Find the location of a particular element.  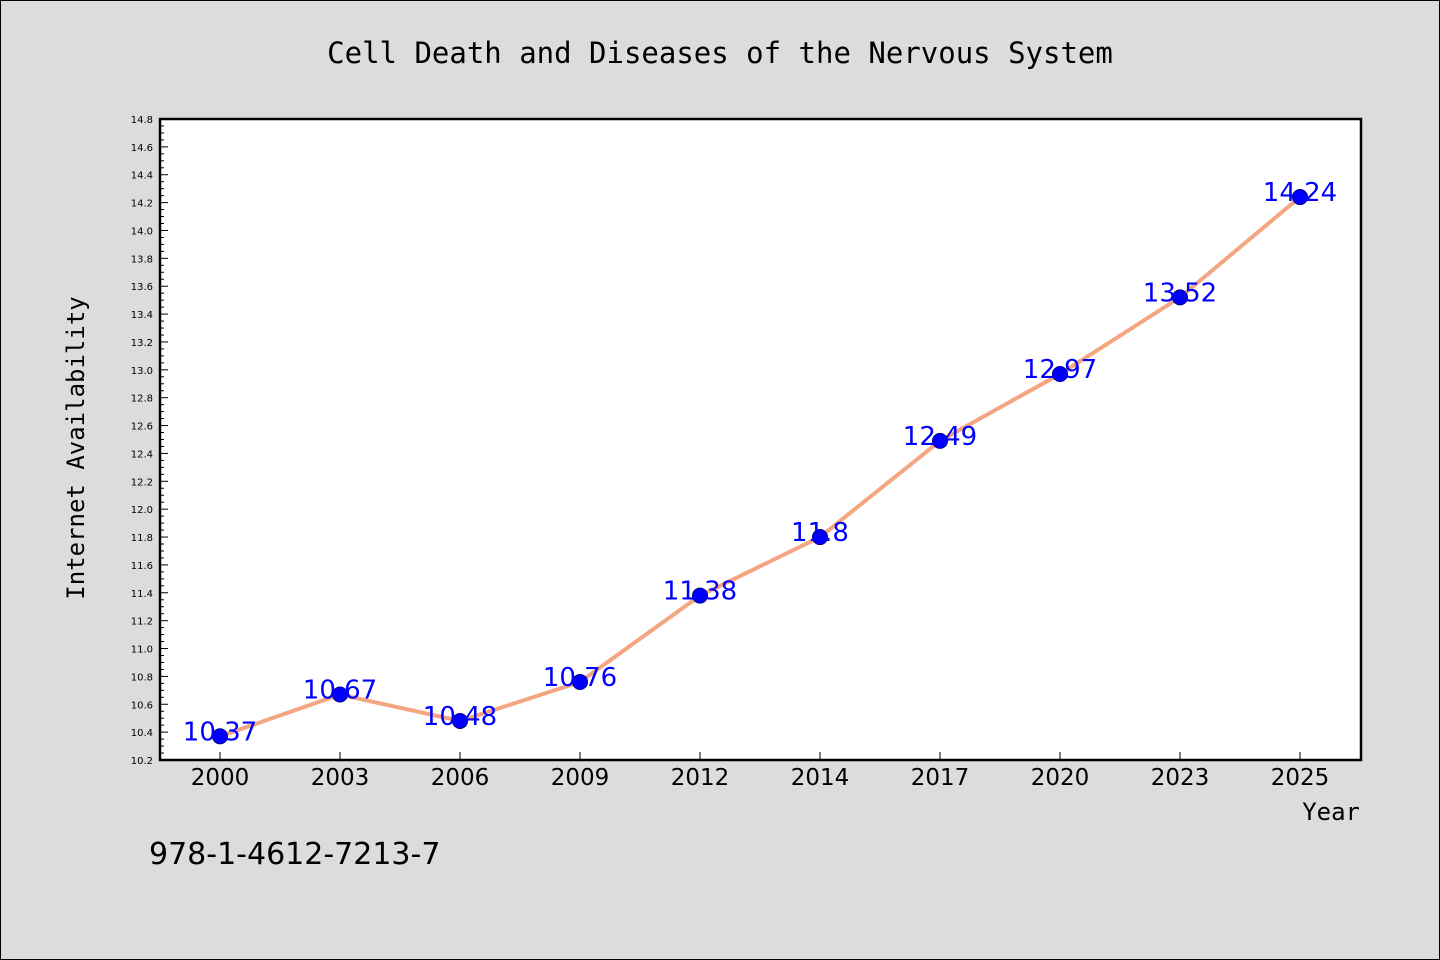

x-tick-label: 2003 is located at coordinates (340, 778).